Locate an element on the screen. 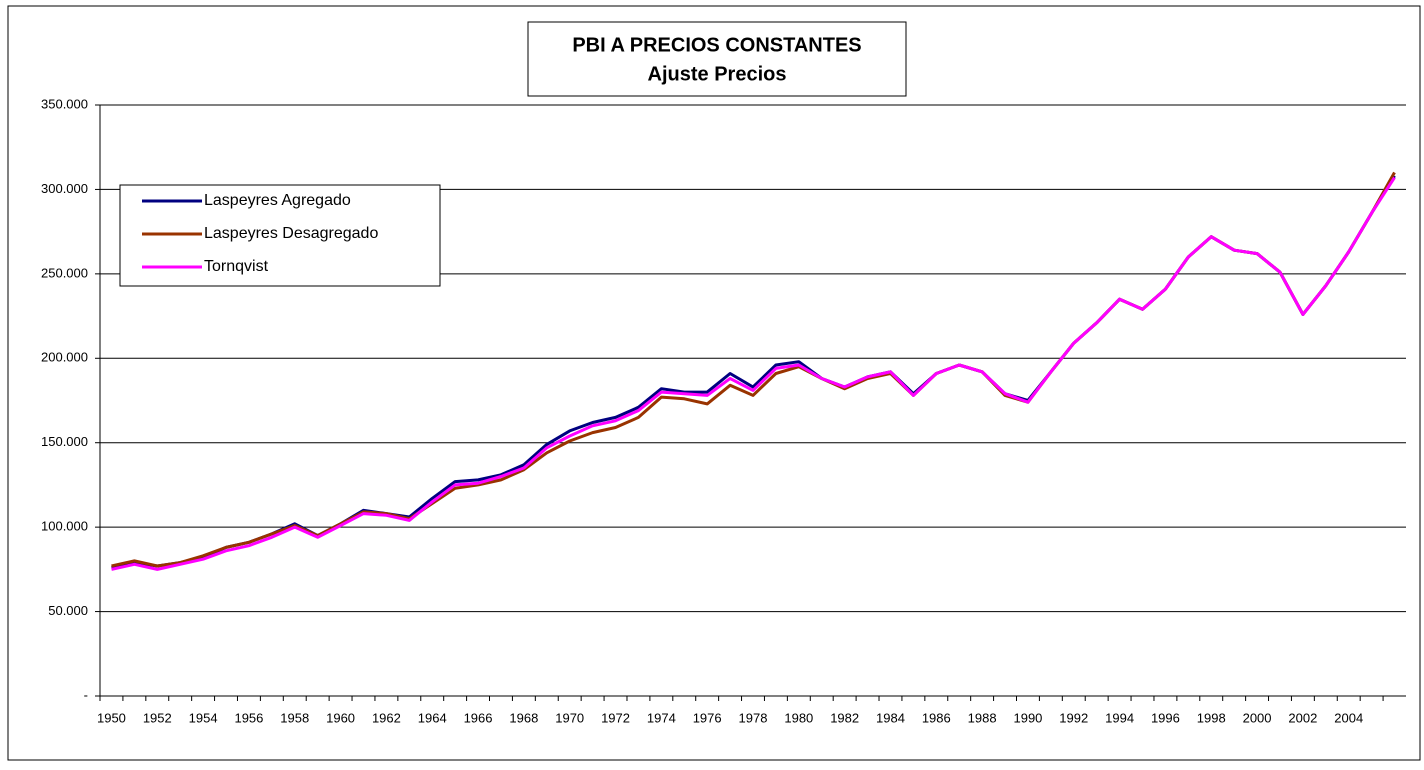 Image resolution: width=1424 pixels, height=770 pixels. x-tick-label: 1980 is located at coordinates (798, 717).